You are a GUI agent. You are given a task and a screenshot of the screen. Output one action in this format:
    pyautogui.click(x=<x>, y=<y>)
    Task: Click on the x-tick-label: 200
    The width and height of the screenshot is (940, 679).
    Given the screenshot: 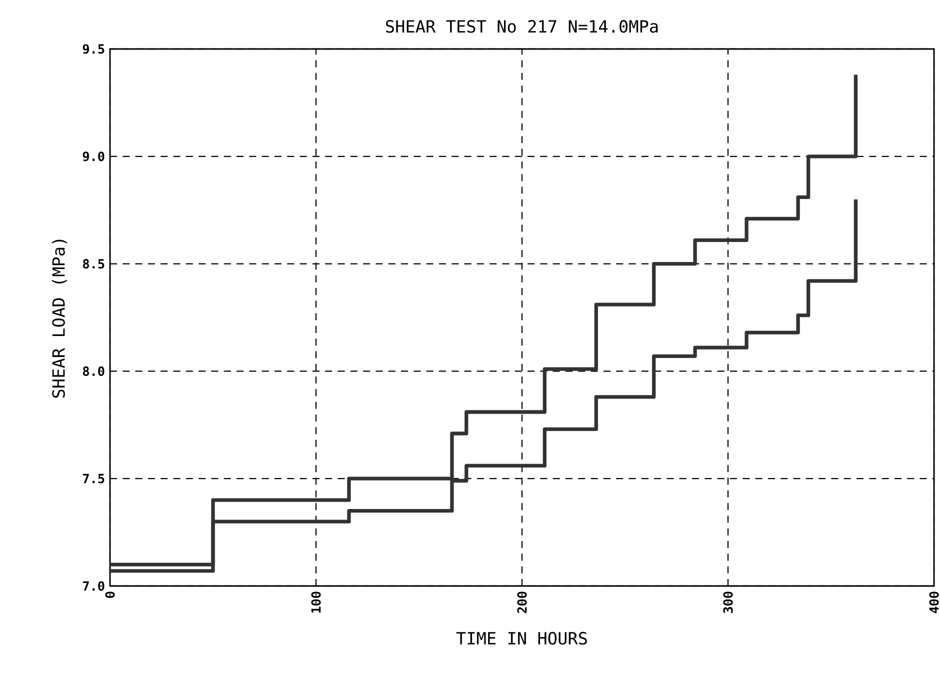 What is the action you would take?
    pyautogui.click(x=522, y=603)
    